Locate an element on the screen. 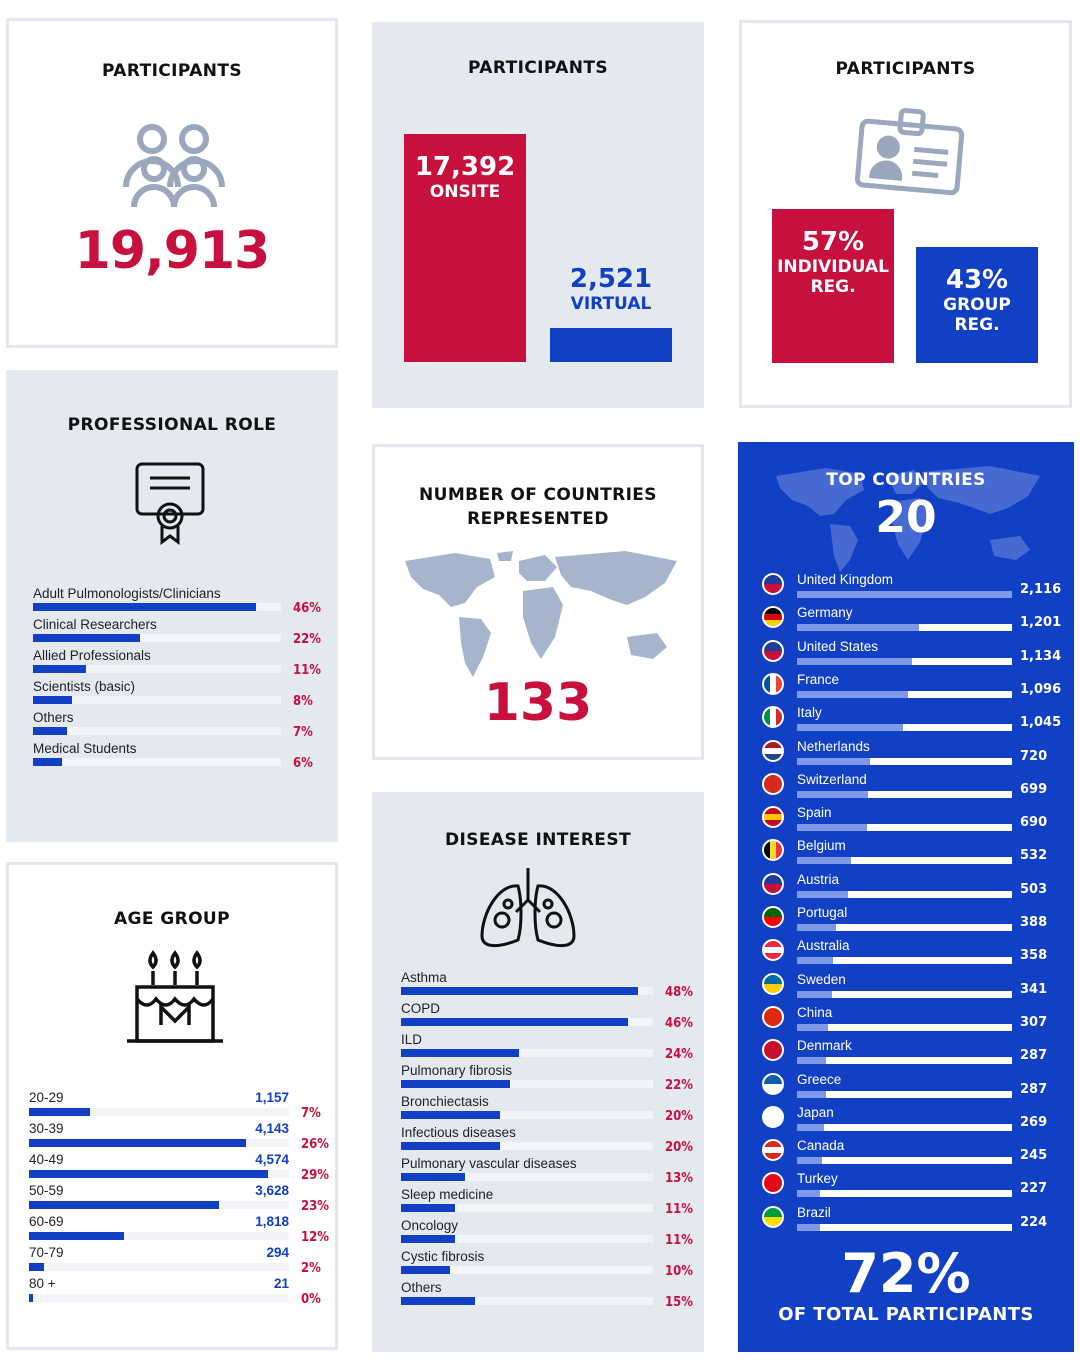  country-value: 1,045 is located at coordinates (1041, 723).